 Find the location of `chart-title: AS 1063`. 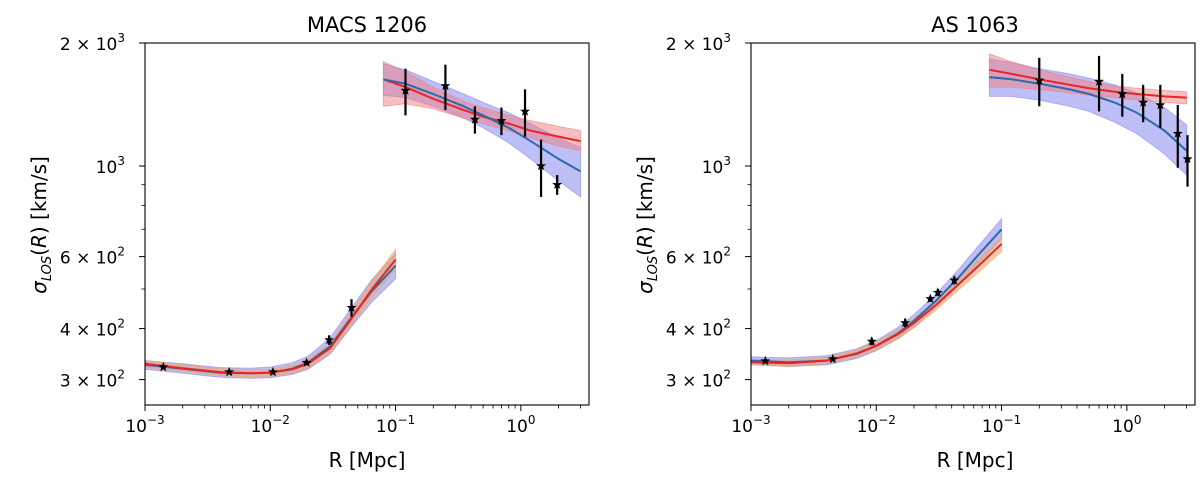

chart-title: AS 1063 is located at coordinates (975, 25).